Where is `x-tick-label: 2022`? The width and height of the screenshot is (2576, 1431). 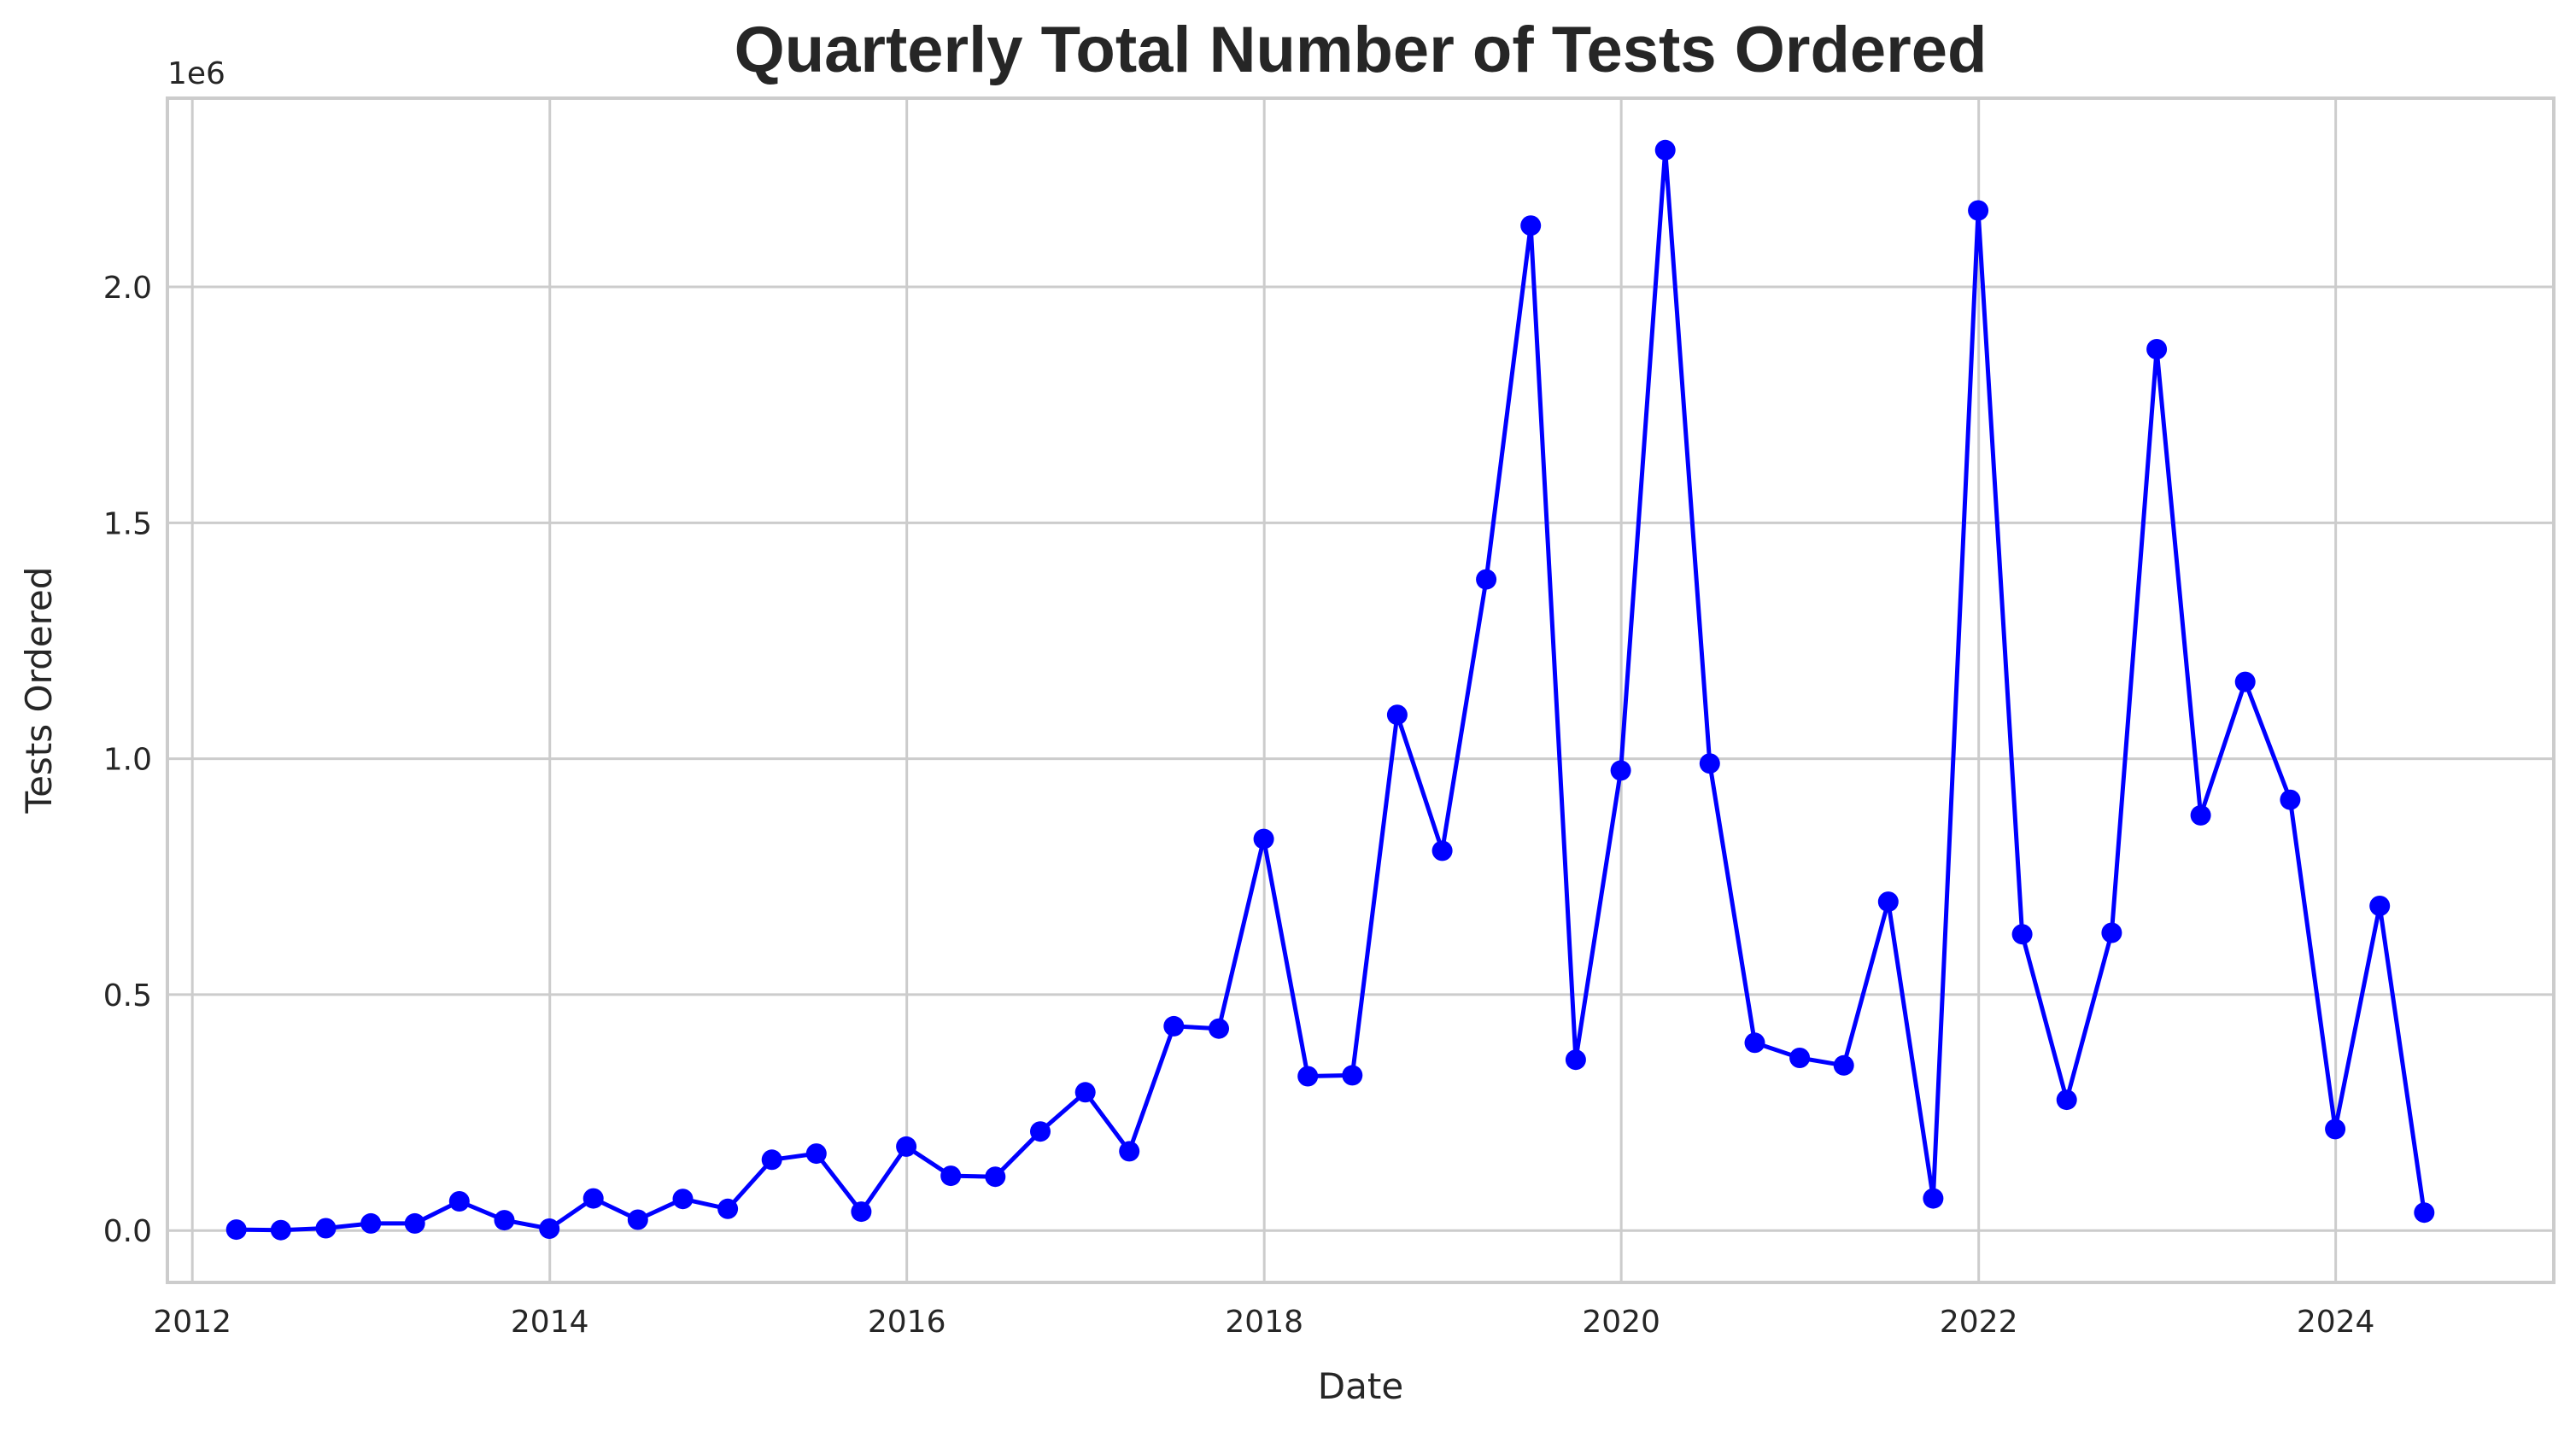 x-tick-label: 2022 is located at coordinates (1979, 1322).